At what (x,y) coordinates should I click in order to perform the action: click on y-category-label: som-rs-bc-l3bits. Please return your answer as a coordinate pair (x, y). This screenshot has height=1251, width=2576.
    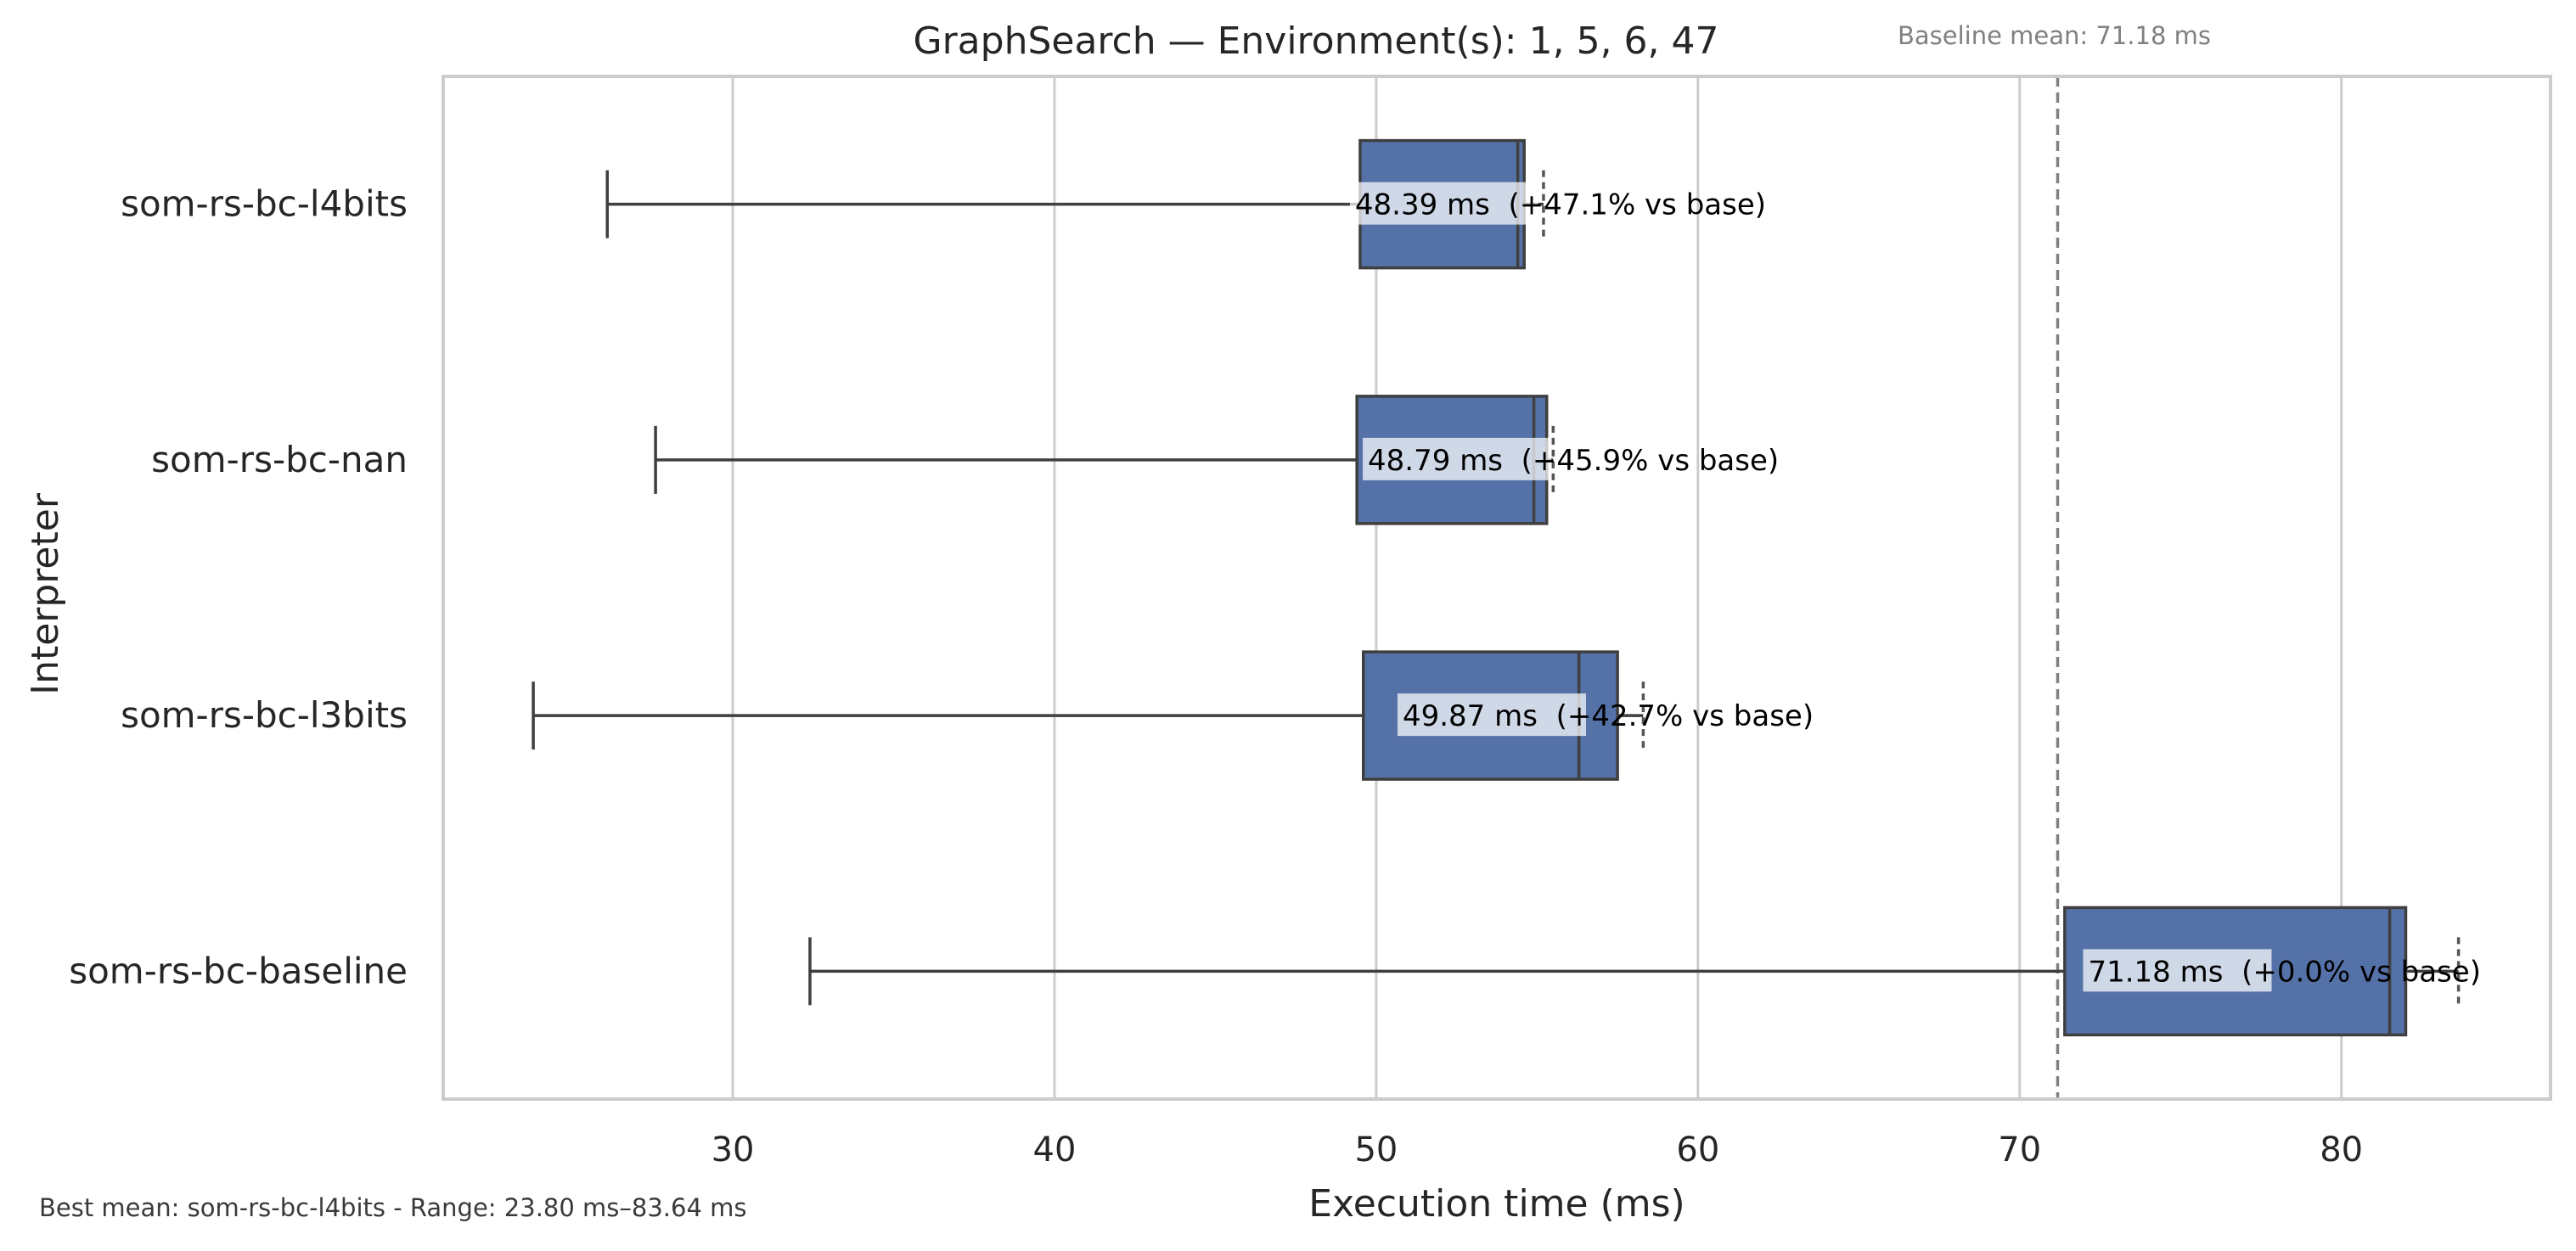
    Looking at the image, I should click on (264, 715).